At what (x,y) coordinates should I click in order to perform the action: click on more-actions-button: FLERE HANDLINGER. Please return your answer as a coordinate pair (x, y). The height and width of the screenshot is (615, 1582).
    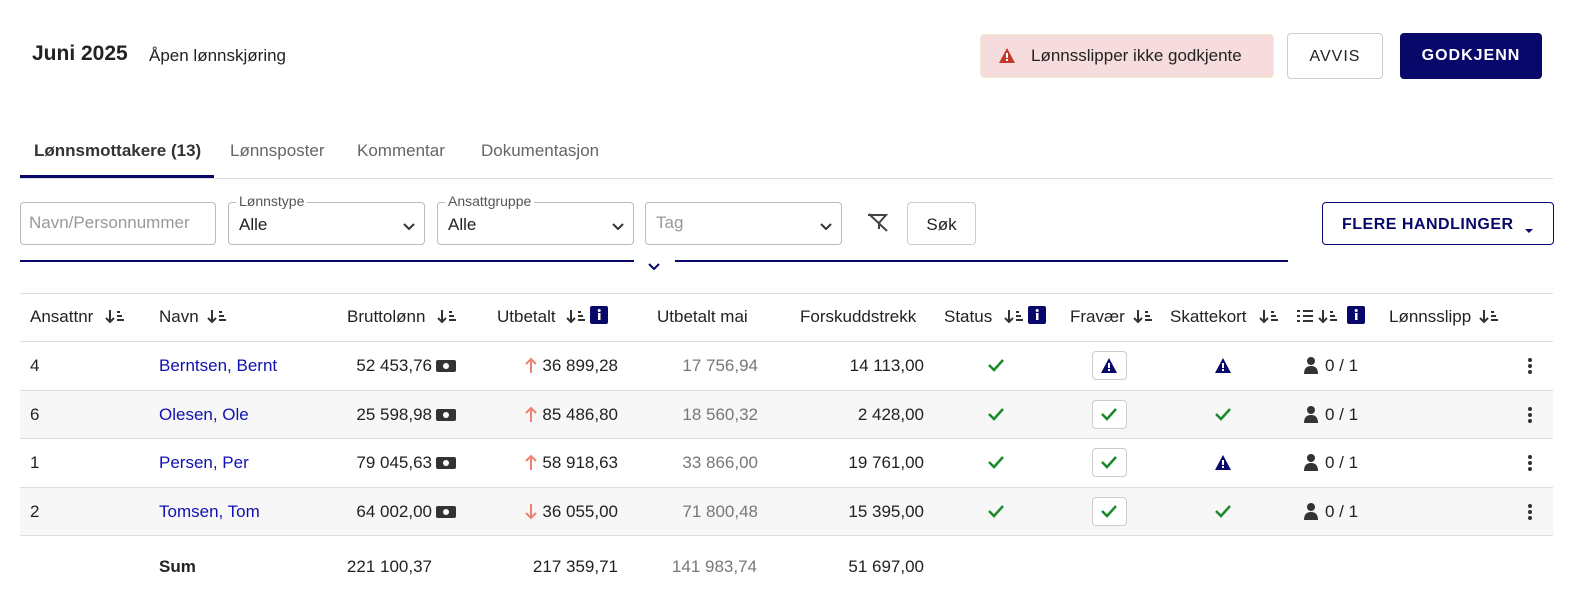
    Looking at the image, I should click on (1438, 223).